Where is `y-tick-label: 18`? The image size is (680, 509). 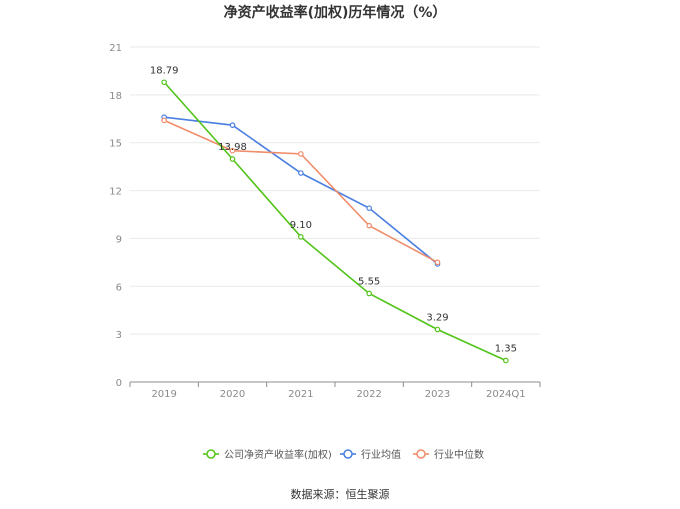
y-tick-label: 18 is located at coordinates (115, 96).